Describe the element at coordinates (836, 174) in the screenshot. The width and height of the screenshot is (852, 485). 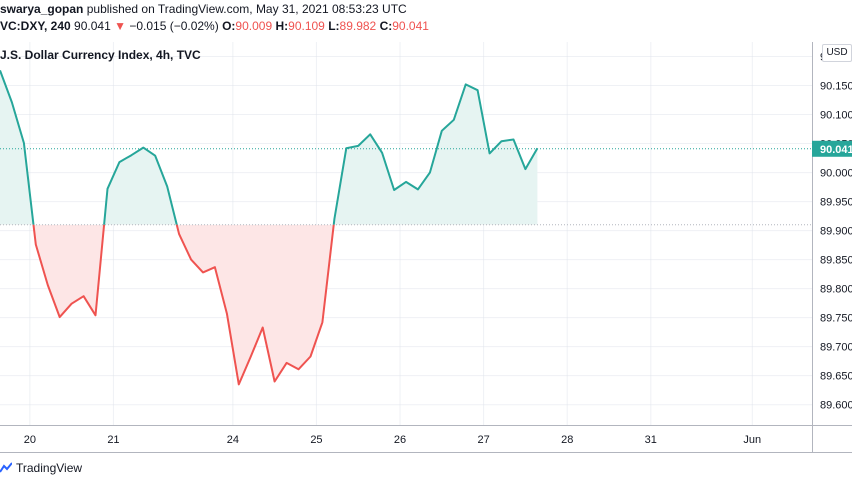
I see `y-tick-label: 90.000` at that location.